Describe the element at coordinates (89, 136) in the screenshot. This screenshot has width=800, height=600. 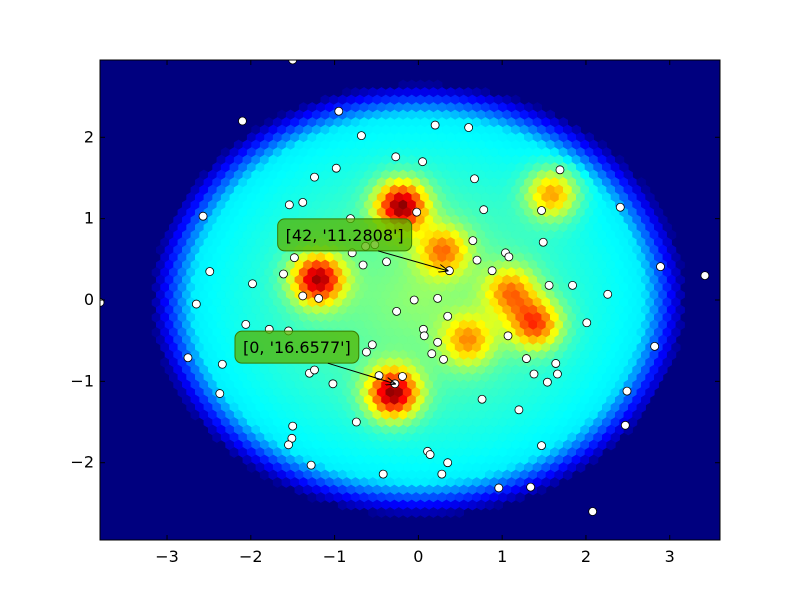
I see `y-tick-label: 2` at that location.